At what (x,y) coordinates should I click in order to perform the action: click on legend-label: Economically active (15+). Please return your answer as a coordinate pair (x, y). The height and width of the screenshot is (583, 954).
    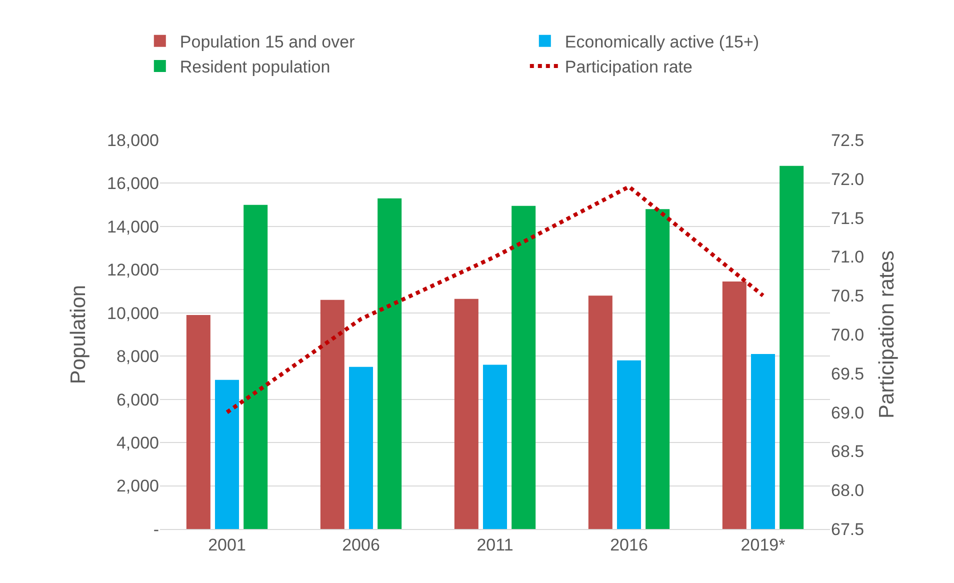
    Looking at the image, I should click on (662, 42).